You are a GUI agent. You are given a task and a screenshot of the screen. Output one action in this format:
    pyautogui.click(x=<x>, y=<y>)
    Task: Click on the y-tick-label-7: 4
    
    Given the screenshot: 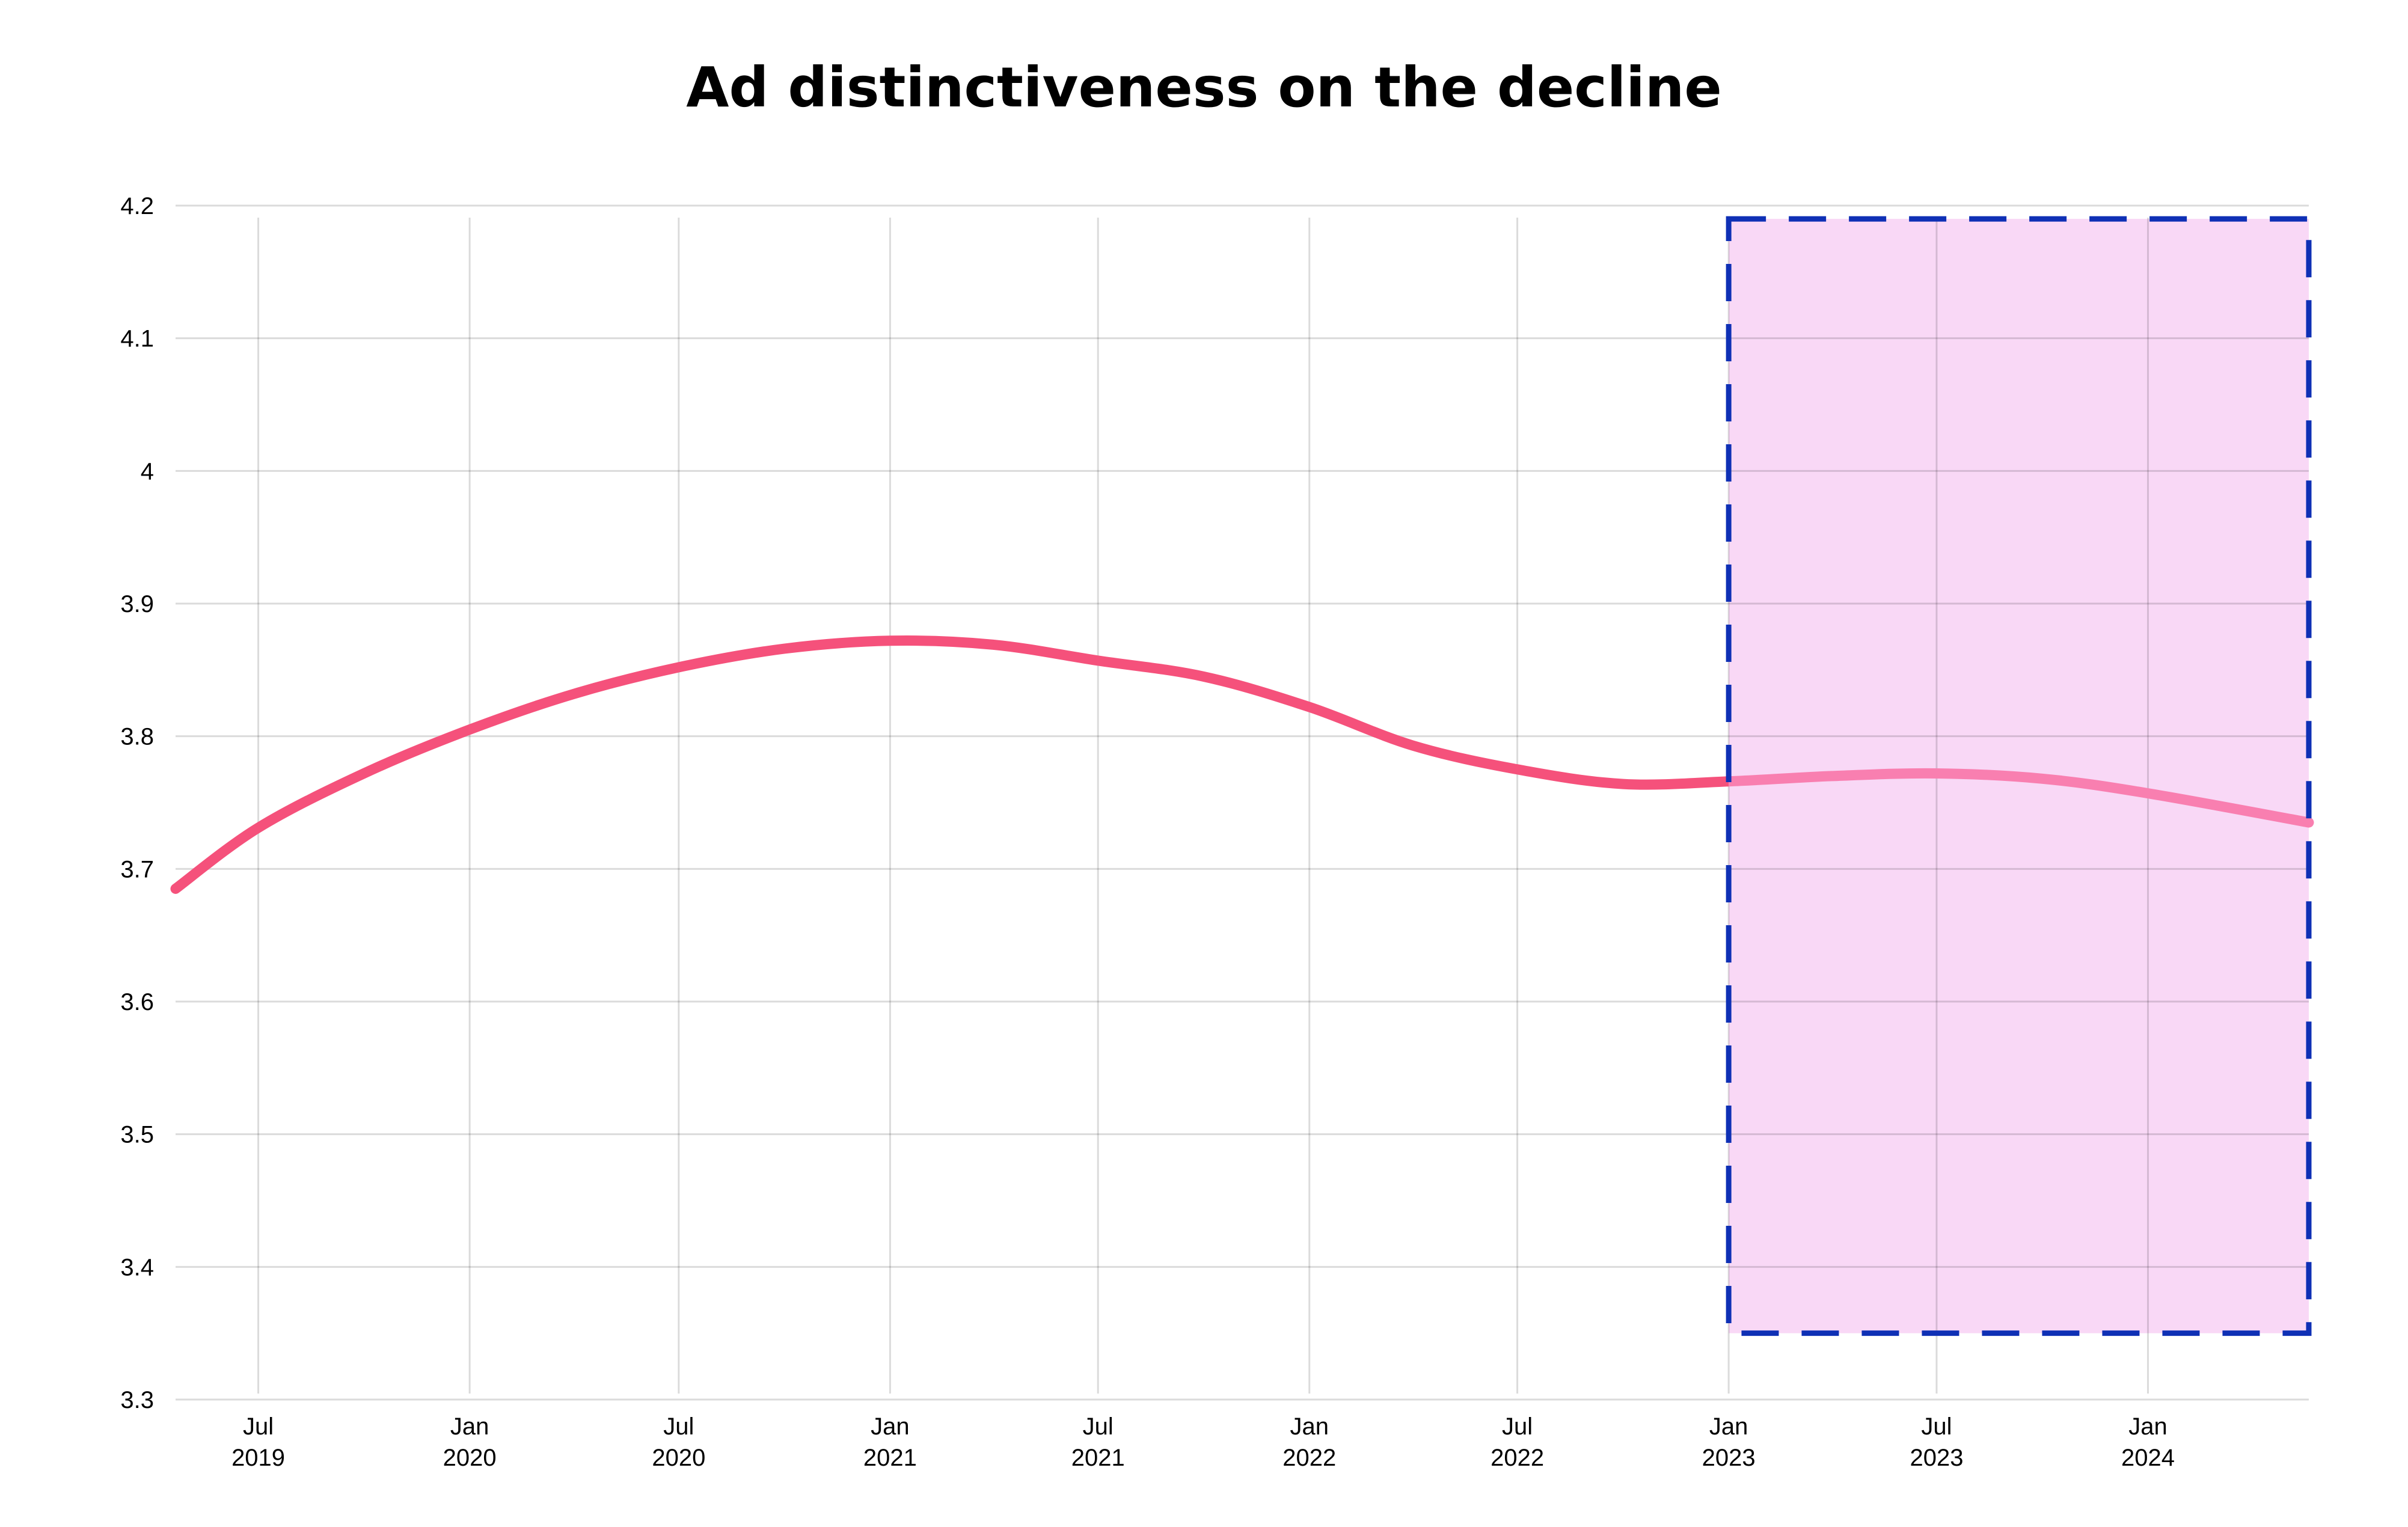 What is the action you would take?
    pyautogui.click(x=147, y=471)
    